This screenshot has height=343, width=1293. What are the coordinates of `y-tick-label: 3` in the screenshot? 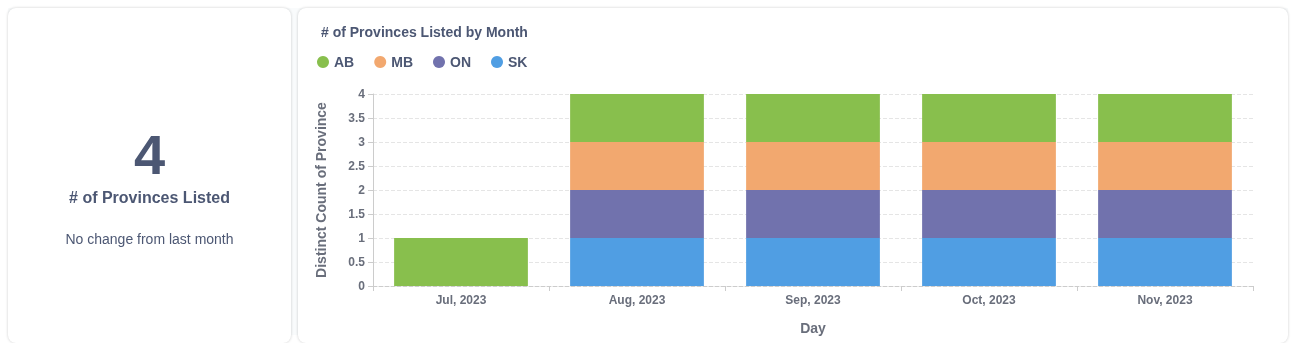 It's located at (362, 142).